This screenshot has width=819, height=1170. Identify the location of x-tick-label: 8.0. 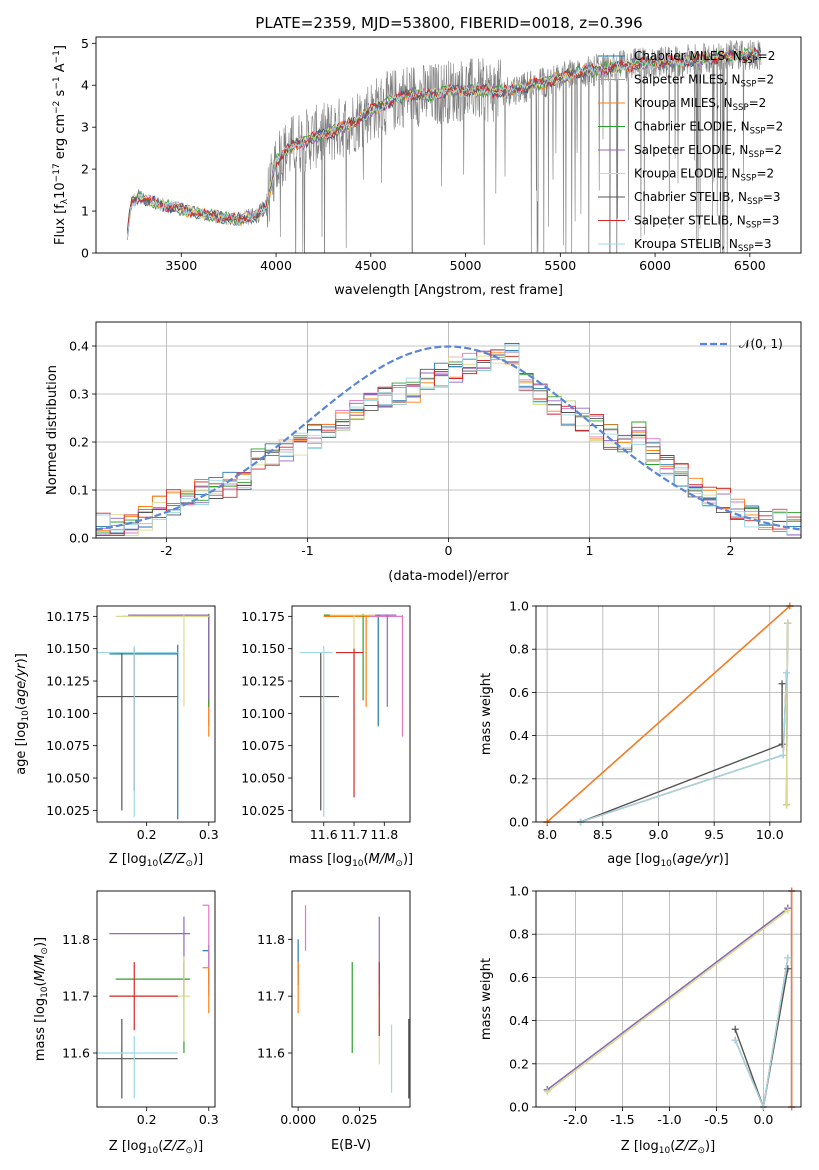
(547, 834).